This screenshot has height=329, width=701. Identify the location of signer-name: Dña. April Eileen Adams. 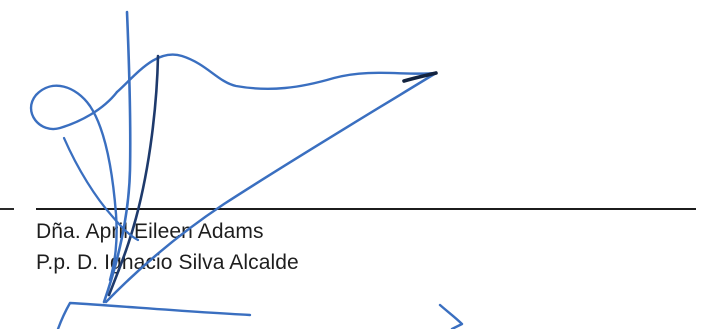
(150, 231).